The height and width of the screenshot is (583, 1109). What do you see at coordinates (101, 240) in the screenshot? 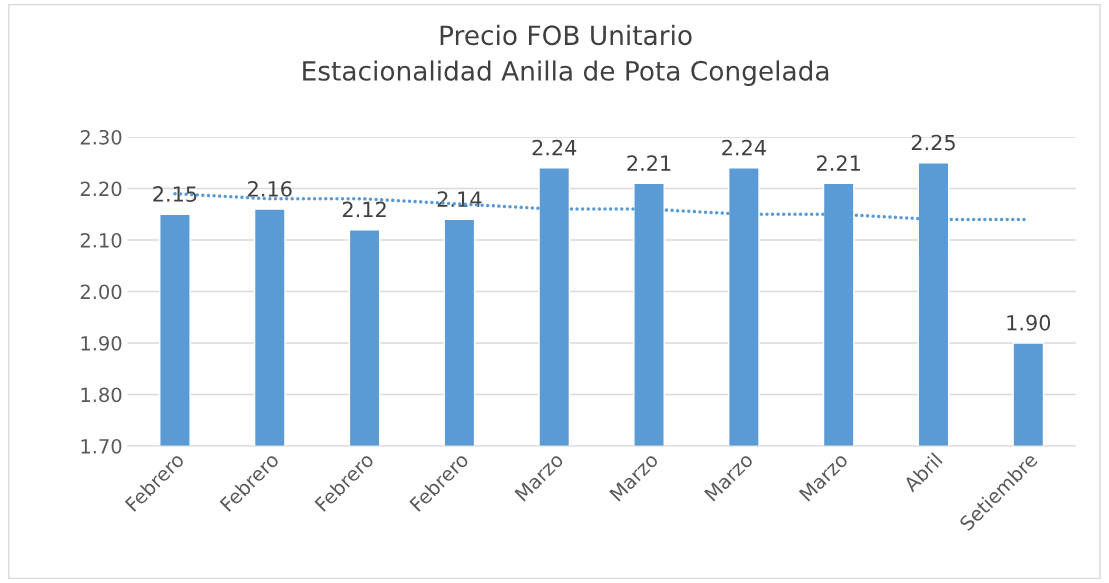
I see `y-tick-label: 2.10` at bounding box center [101, 240].